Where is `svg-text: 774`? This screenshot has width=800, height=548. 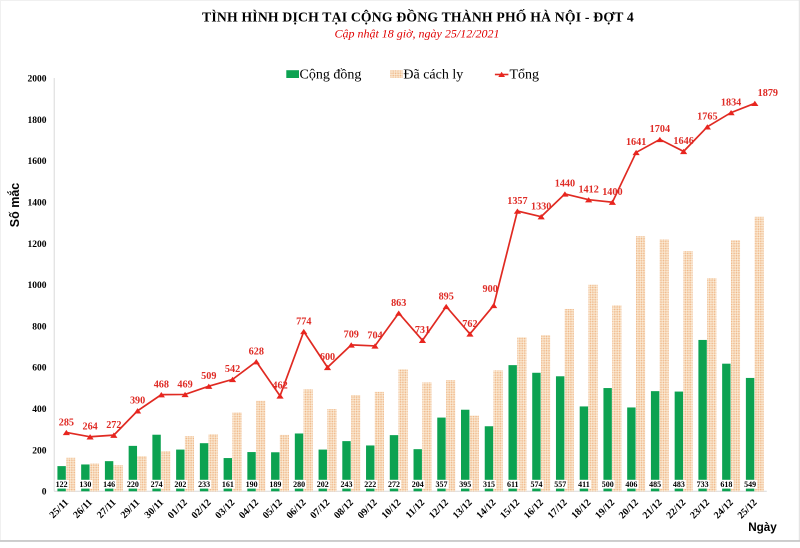
svg-text: 774 is located at coordinates (303, 321).